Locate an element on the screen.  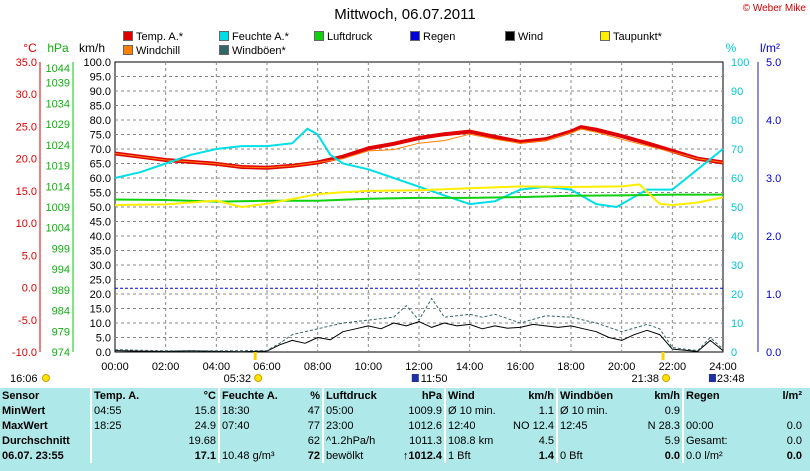
wind-tick-label: 25.0 is located at coordinates (100, 281).